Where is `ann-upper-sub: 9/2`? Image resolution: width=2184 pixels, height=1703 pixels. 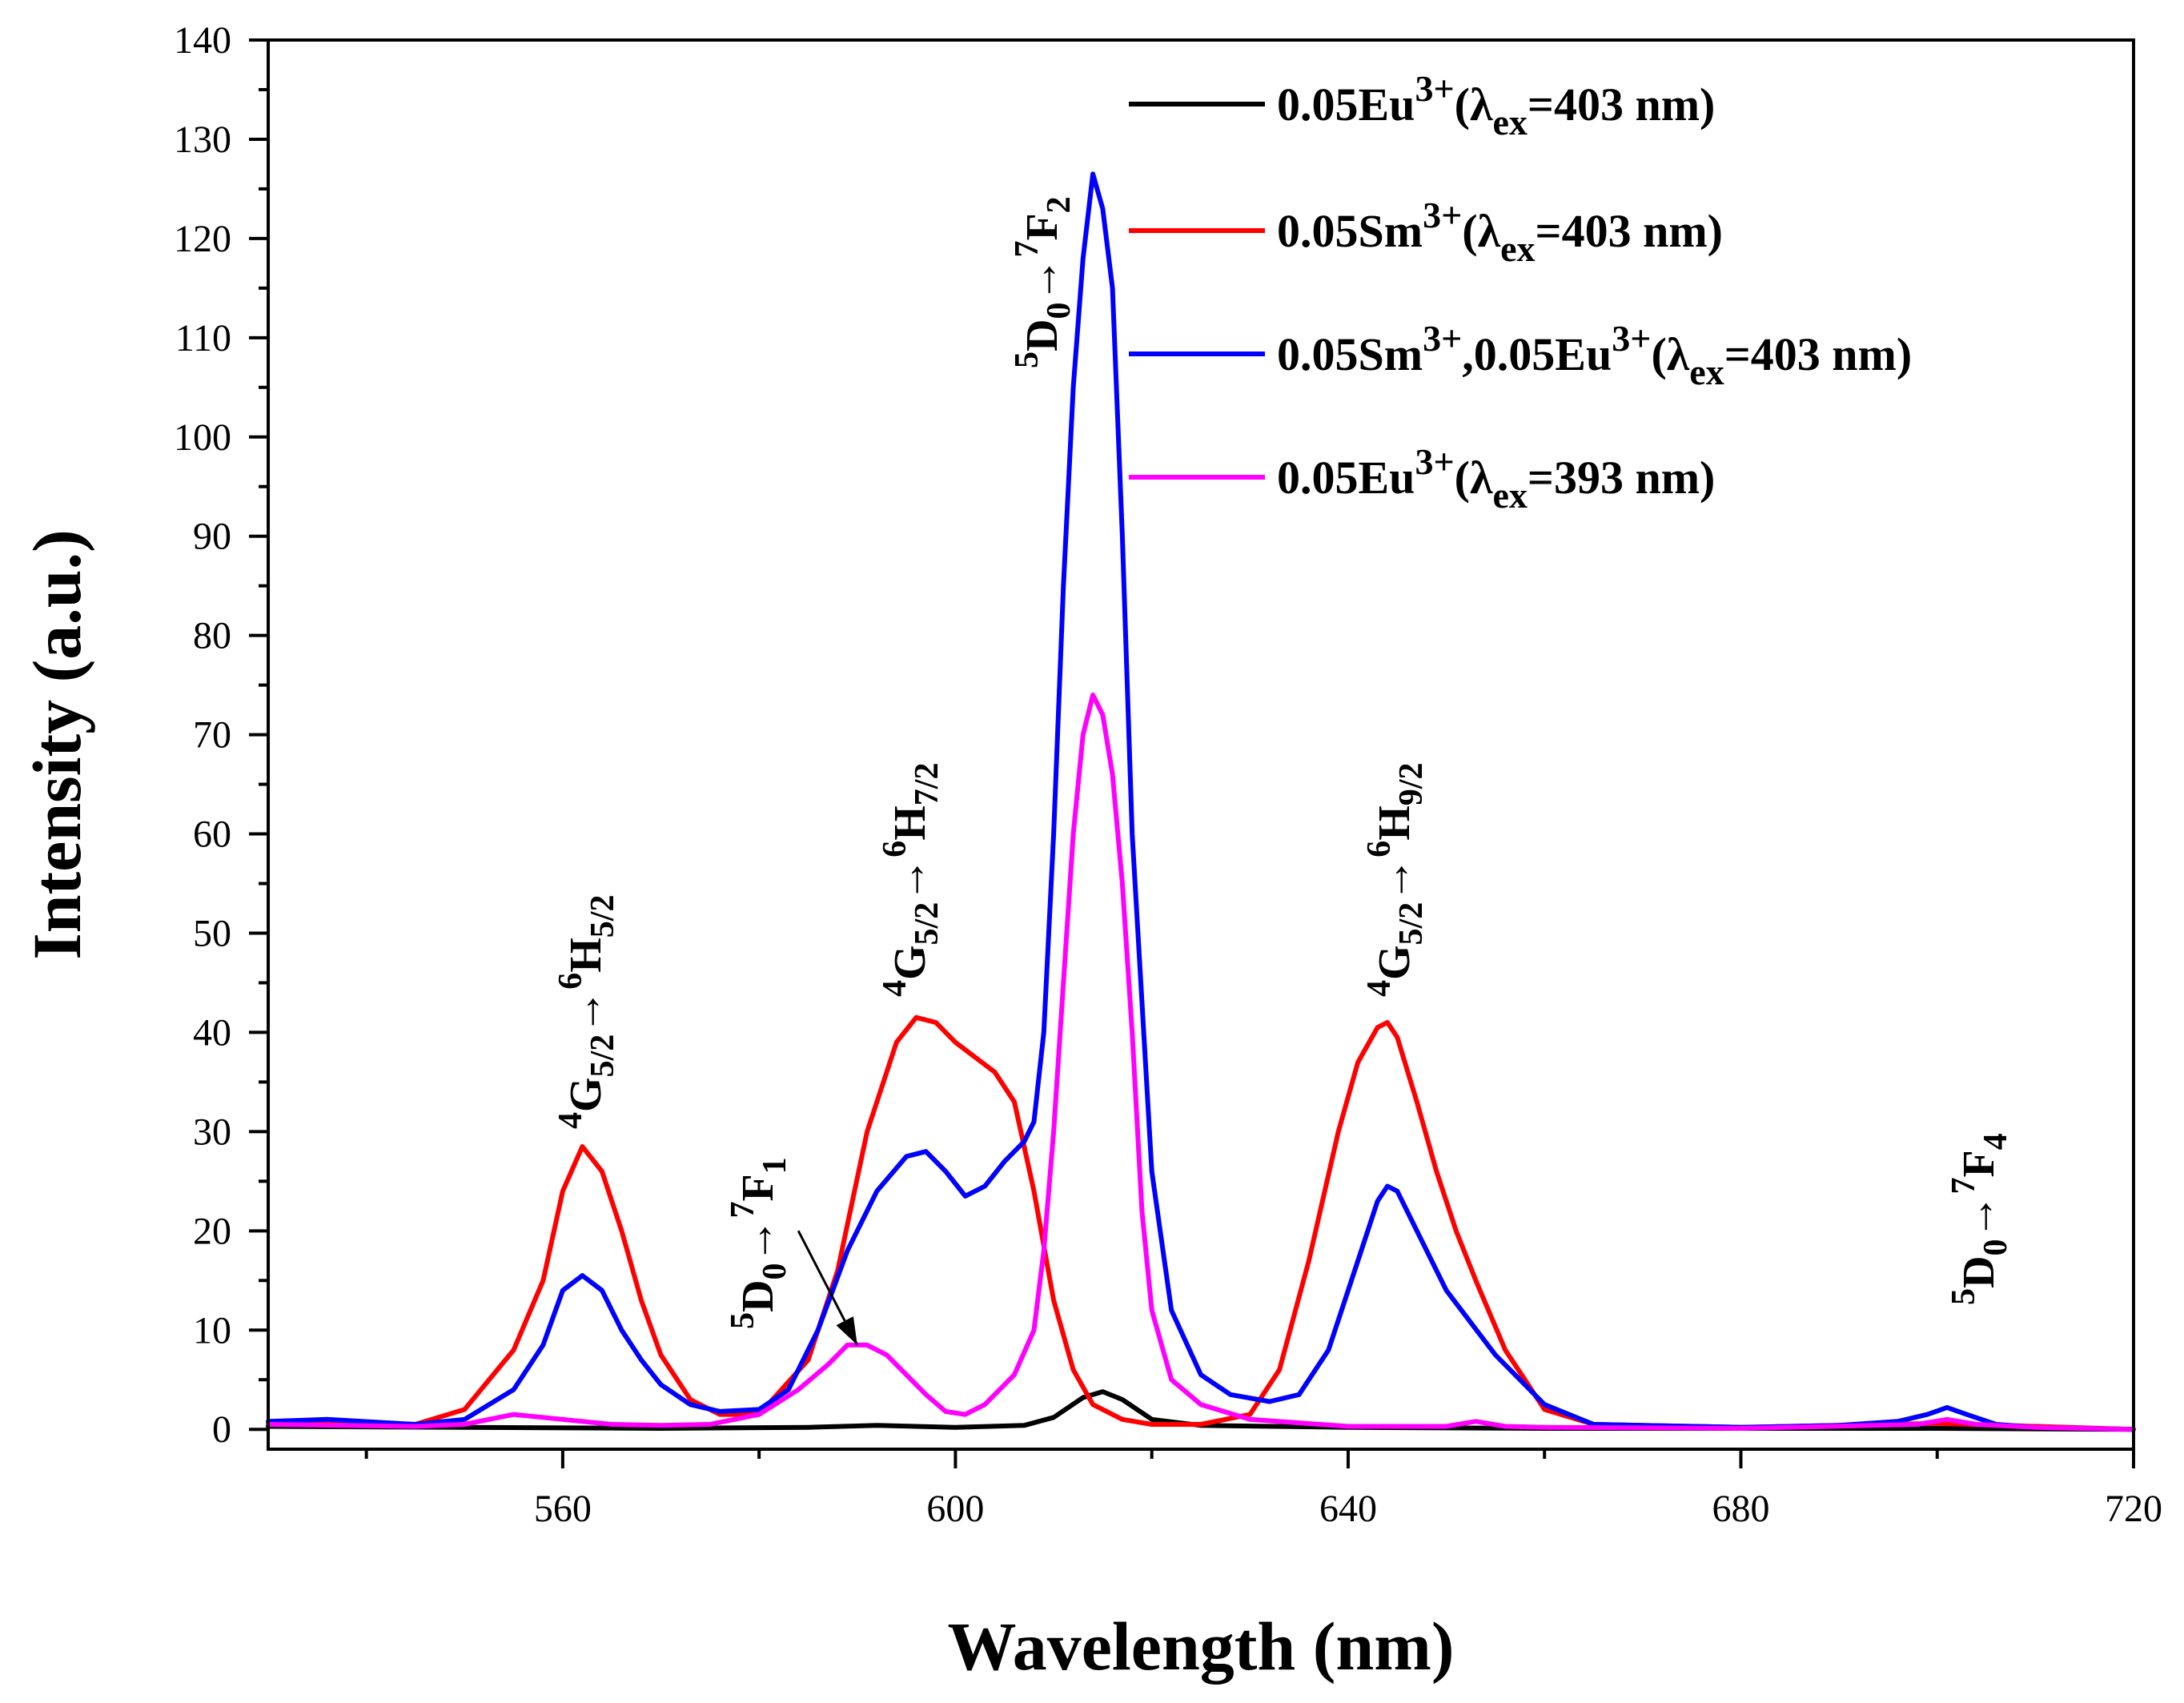
ann-upper-sub: 9/2 is located at coordinates (1411, 784).